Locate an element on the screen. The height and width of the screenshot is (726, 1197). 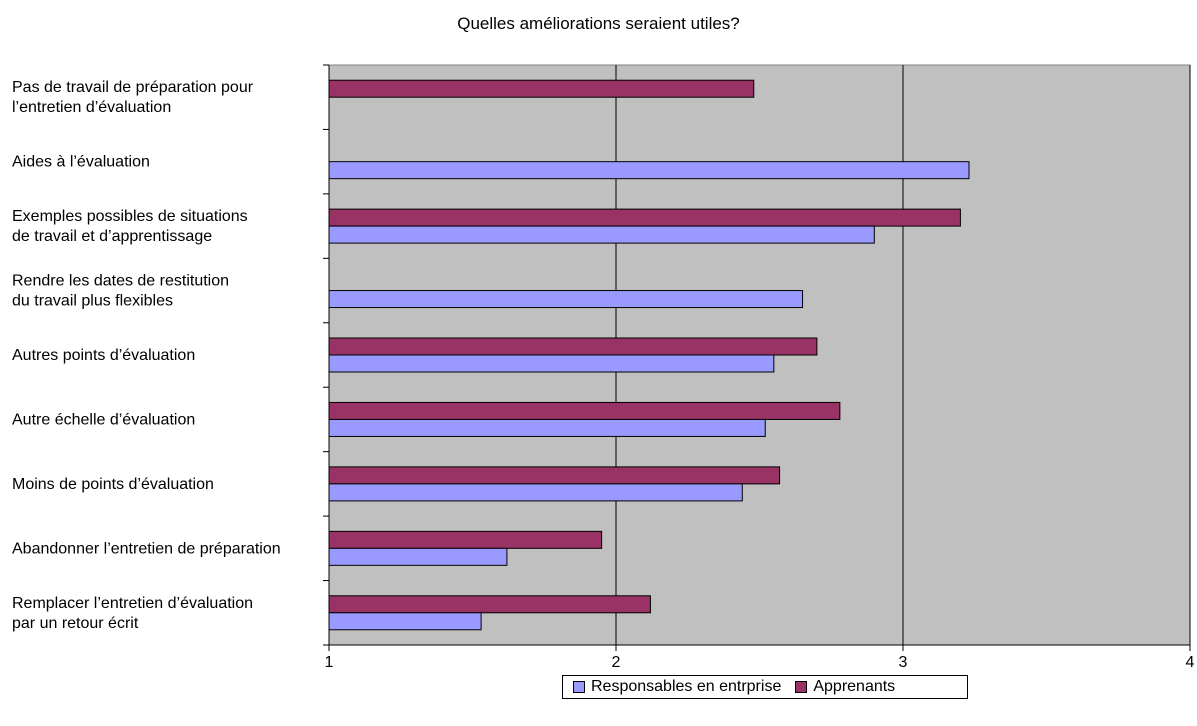
chart-legend: Responsables en entrprise Apprenants is located at coordinates (765, 687).